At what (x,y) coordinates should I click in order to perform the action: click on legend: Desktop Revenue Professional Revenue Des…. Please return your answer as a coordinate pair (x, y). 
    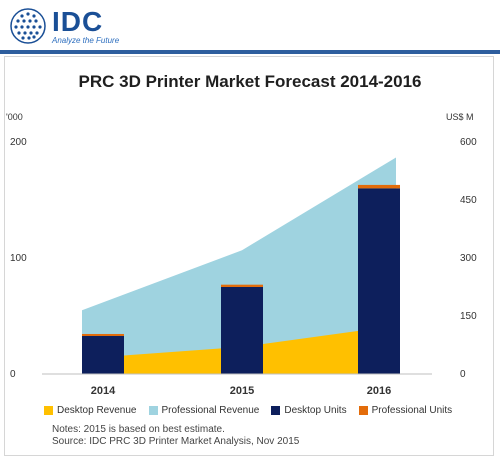
    Looking at the image, I should click on (264, 410).